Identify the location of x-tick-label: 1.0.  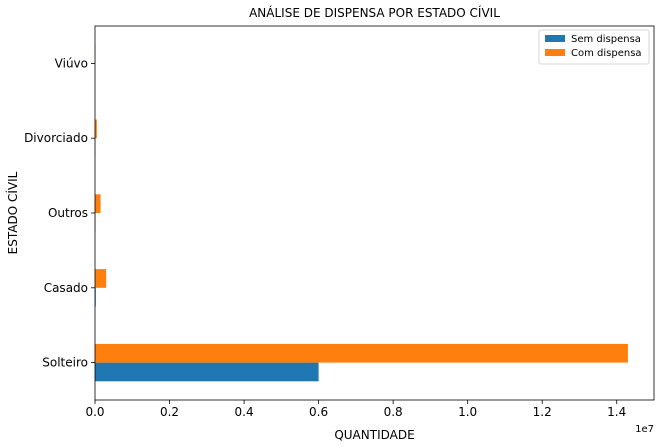
(467, 412).